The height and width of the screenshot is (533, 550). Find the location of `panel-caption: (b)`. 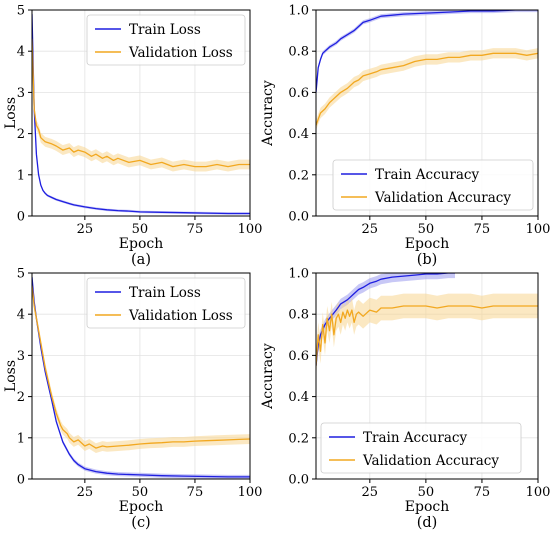

panel-caption: (b) is located at coordinates (427, 260).